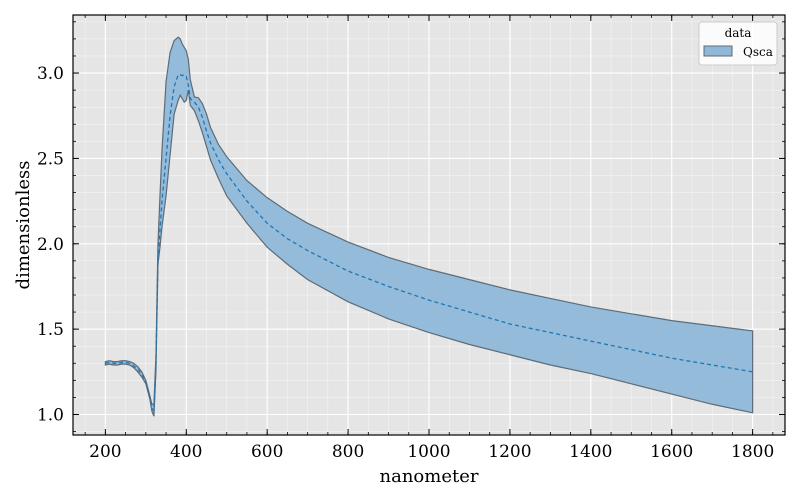 This screenshot has height=500, width=800. Describe the element at coordinates (738, 33) in the screenshot. I see `legend-title: data` at that location.